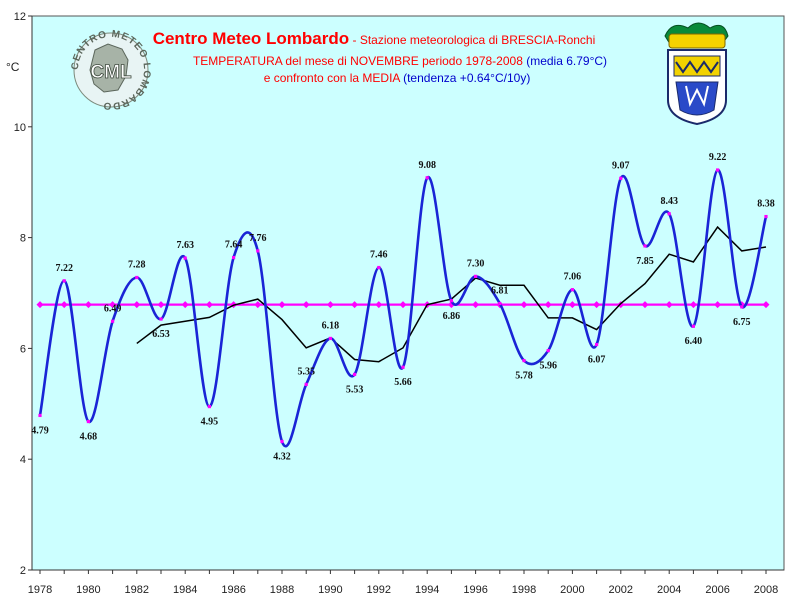 This screenshot has height=600, width=790. What do you see at coordinates (621, 590) in the screenshot?
I see `x-tick-label: 2002` at bounding box center [621, 590].